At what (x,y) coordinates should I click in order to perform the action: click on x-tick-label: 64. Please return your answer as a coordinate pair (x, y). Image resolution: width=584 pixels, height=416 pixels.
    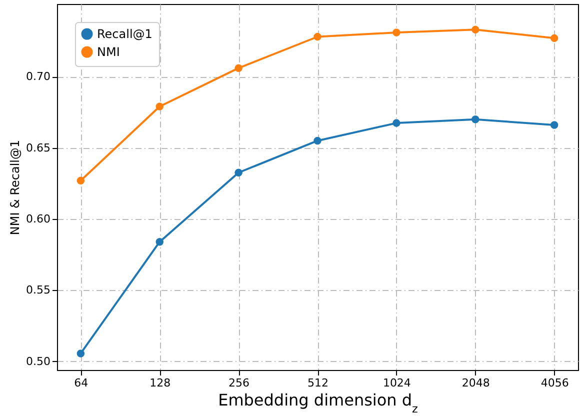
    Looking at the image, I should click on (81, 383).